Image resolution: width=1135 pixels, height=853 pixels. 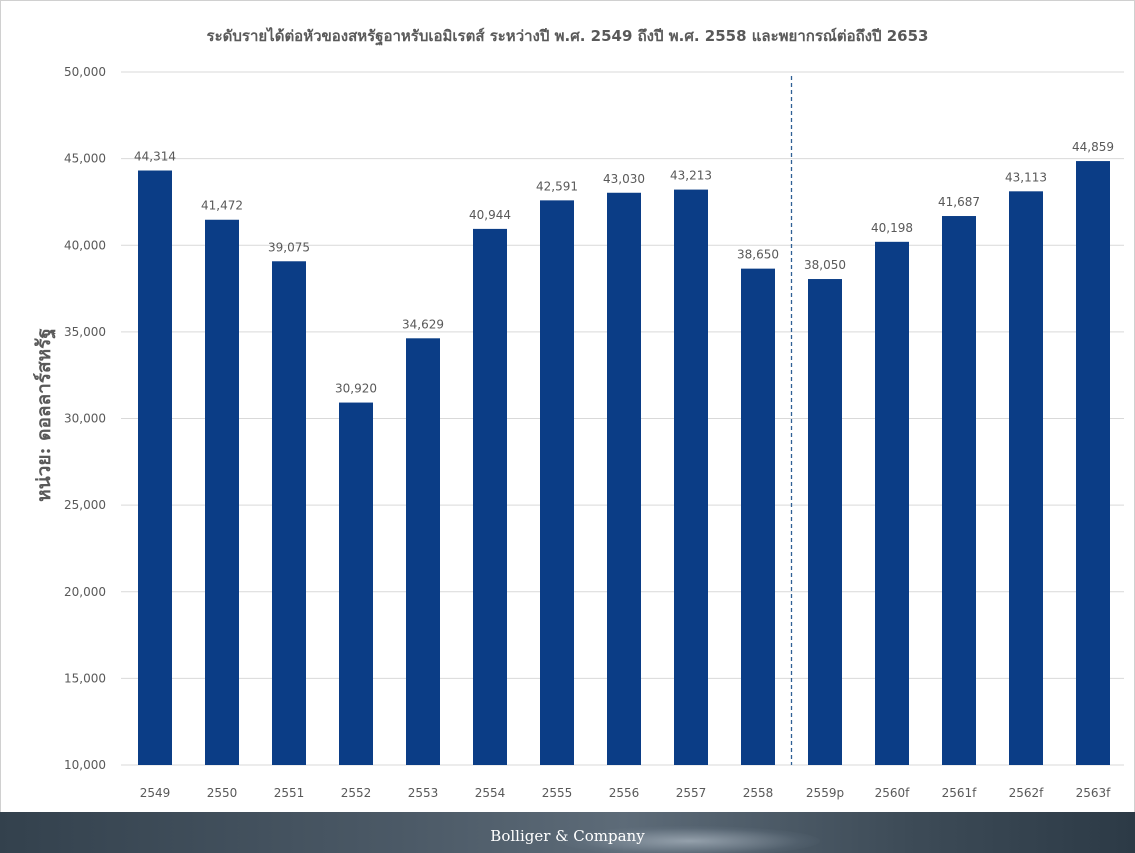 What do you see at coordinates (85, 332) in the screenshot?
I see `y-tick-label: 35,000` at bounding box center [85, 332].